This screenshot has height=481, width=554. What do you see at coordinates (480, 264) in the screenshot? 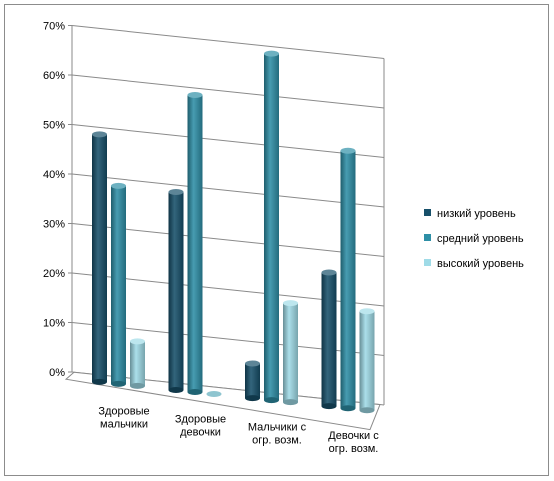
I see `legend-label: высокий уровень` at bounding box center [480, 264].